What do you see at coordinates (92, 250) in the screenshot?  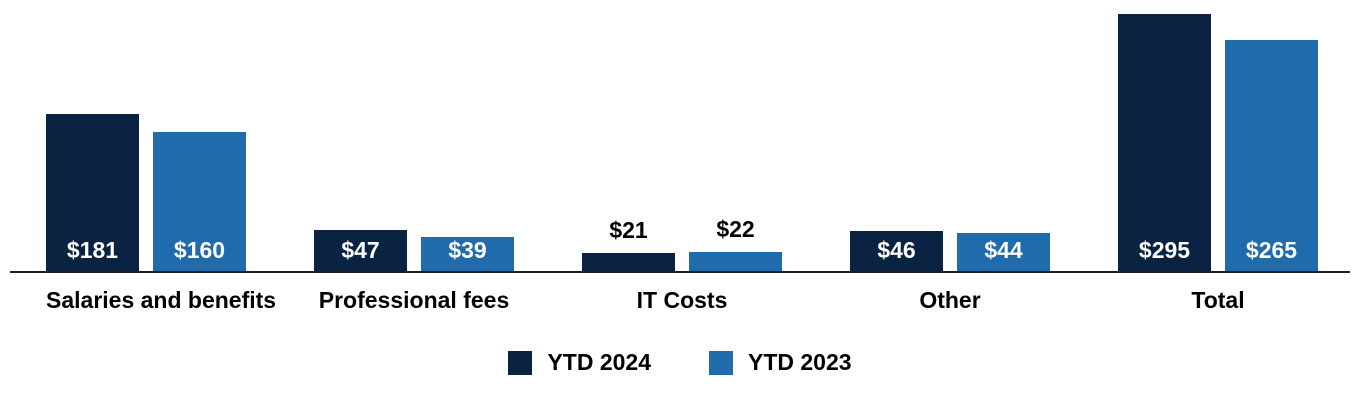 I see `value-label: $181` at bounding box center [92, 250].